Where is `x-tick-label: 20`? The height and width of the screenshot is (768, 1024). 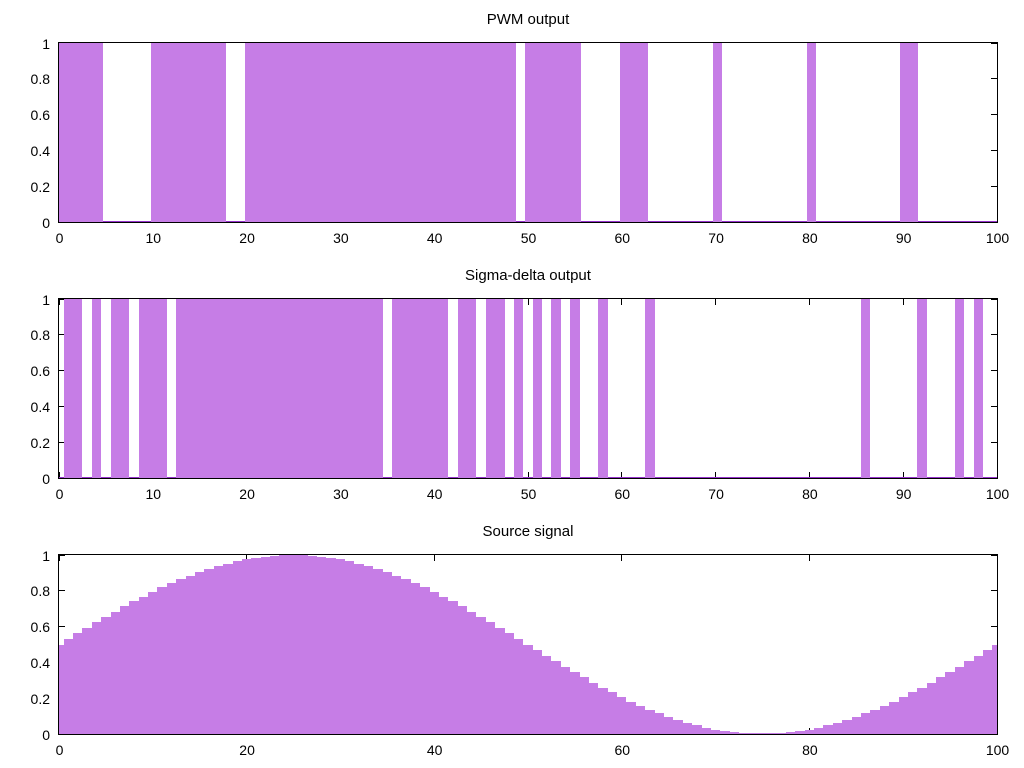
x-tick-label: 20 is located at coordinates (247, 238).